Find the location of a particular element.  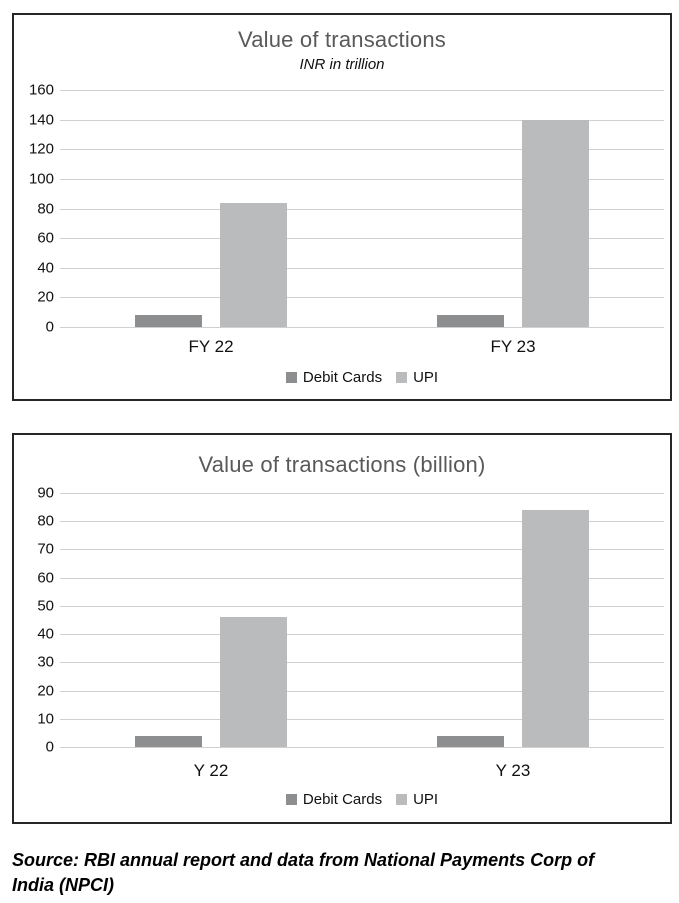

y-tick-label-10: 10 is located at coordinates (45, 719).